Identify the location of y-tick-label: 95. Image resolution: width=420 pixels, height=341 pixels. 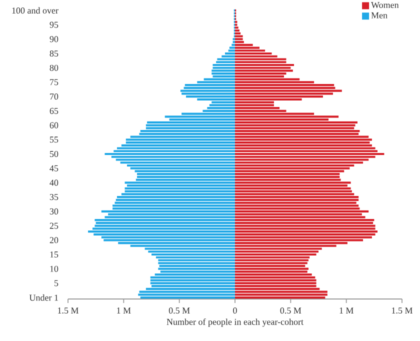
(54, 25).